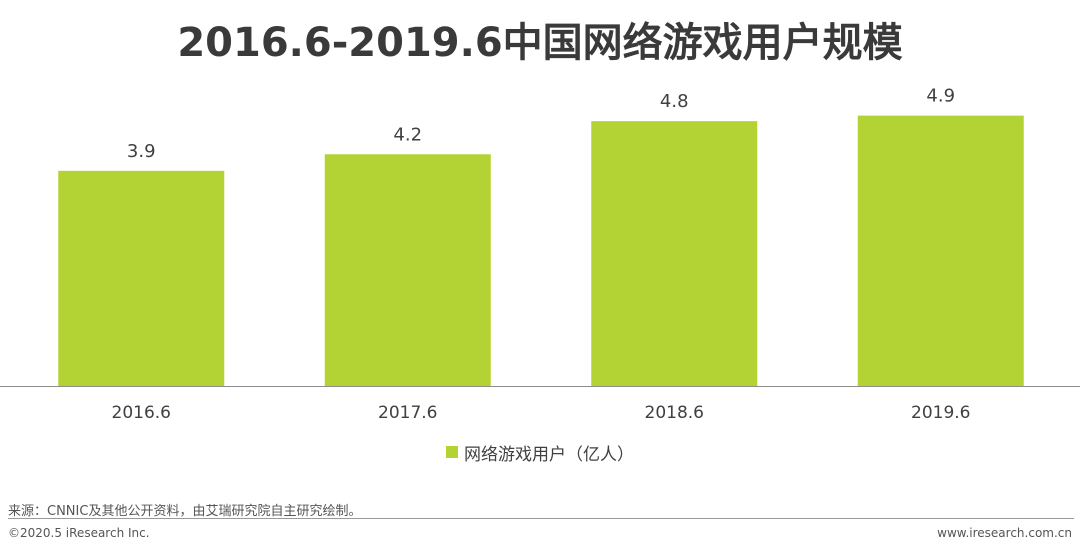 Image resolution: width=1080 pixels, height=554 pixels. I want to click on value-label-2018.6: 4.8, so click(674, 101).